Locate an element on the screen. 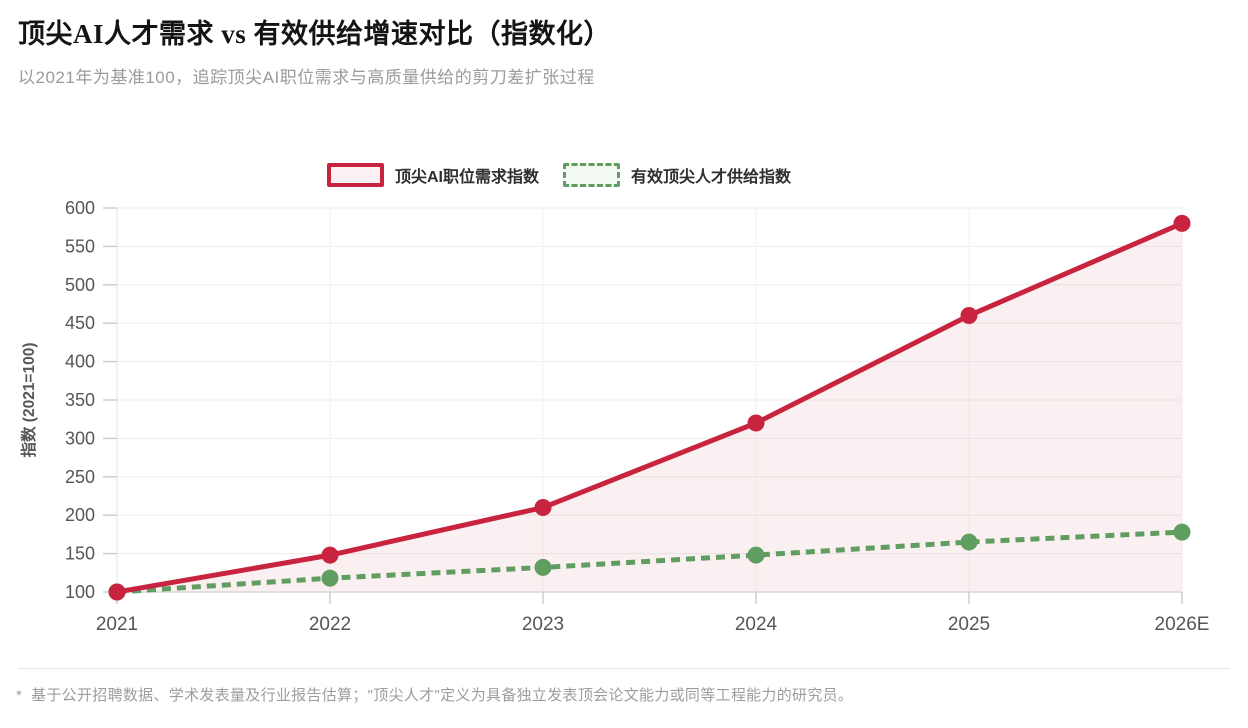 Image resolution: width=1248 pixels, height=728 pixels. y-tick-label: 350 is located at coordinates (80, 400).